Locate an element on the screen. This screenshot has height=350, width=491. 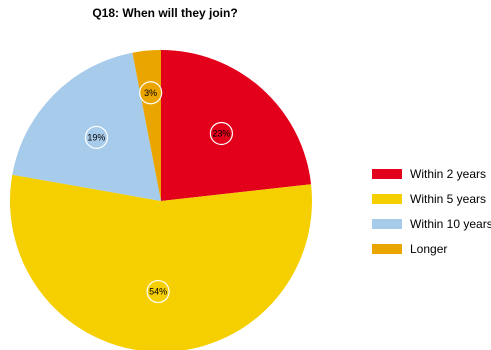
chart-title: Q18: When will they join? is located at coordinates (165, 13).